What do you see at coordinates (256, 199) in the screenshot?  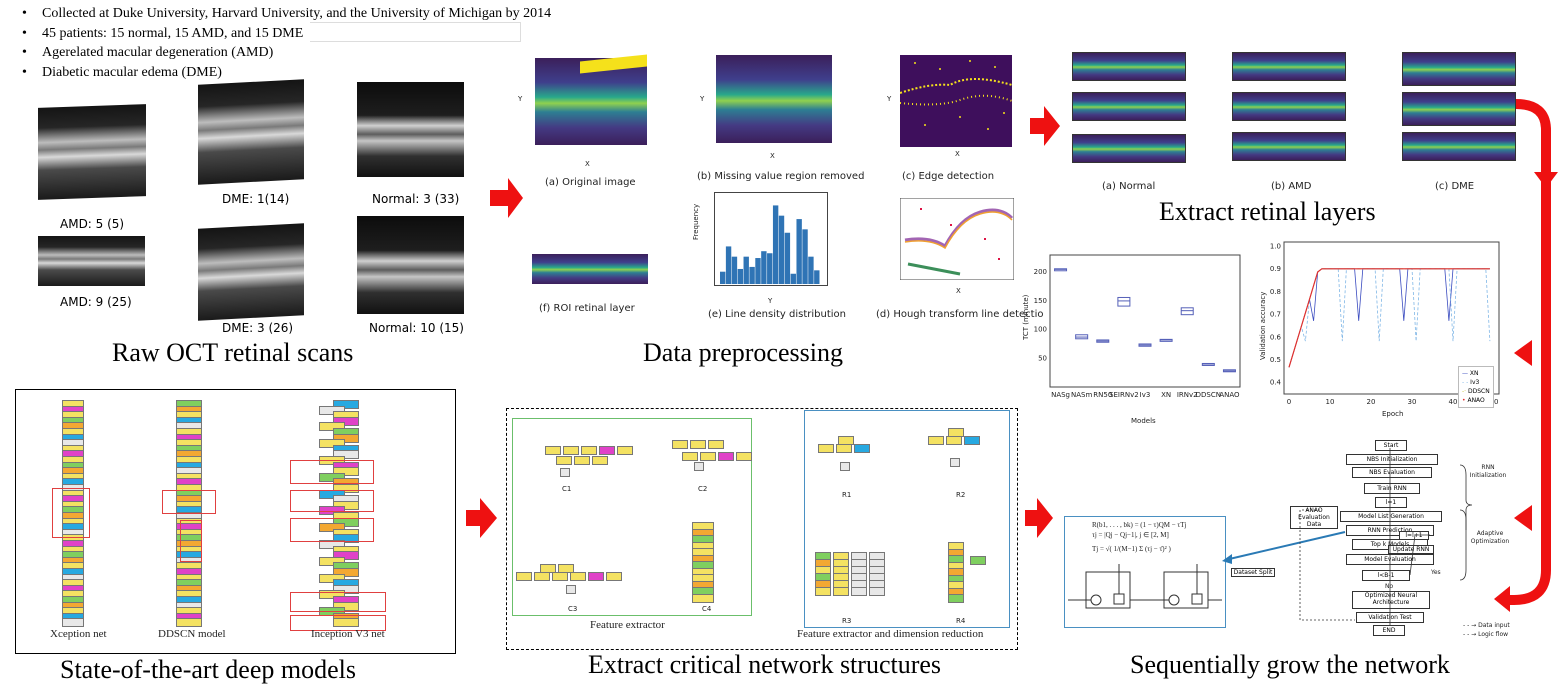 I see `scan-caption: DME: 1(14)` at bounding box center [256, 199].